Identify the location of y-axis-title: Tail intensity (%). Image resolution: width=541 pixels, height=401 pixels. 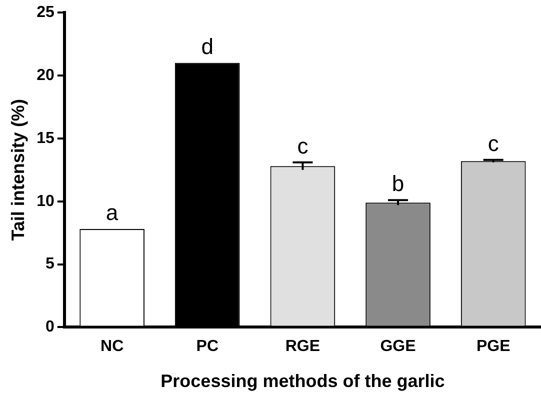
(18, 170).